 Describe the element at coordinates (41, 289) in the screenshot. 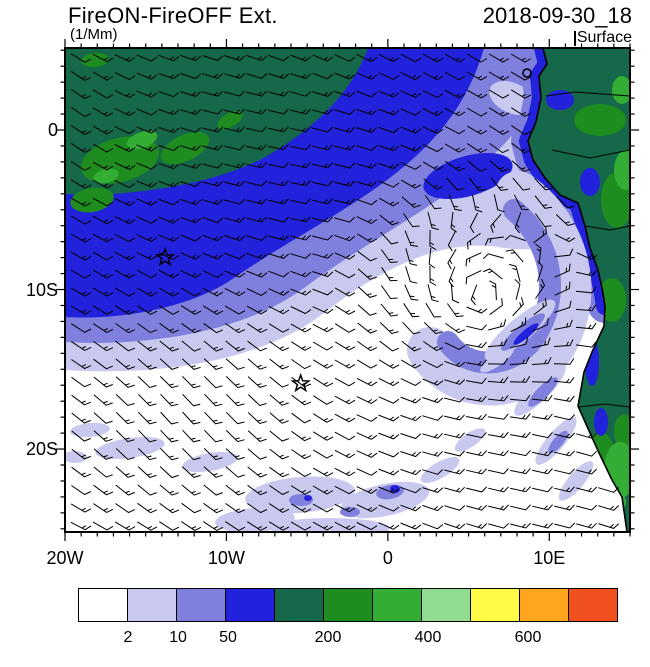

I see `y-axis-tick-label: 10S` at that location.